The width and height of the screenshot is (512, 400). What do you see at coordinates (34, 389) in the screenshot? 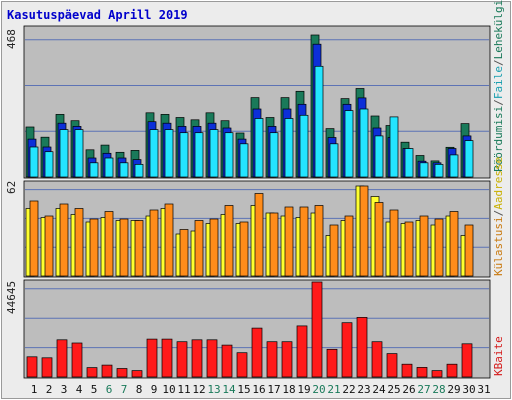
I see `x-label-day-1: 1` at bounding box center [34, 389].